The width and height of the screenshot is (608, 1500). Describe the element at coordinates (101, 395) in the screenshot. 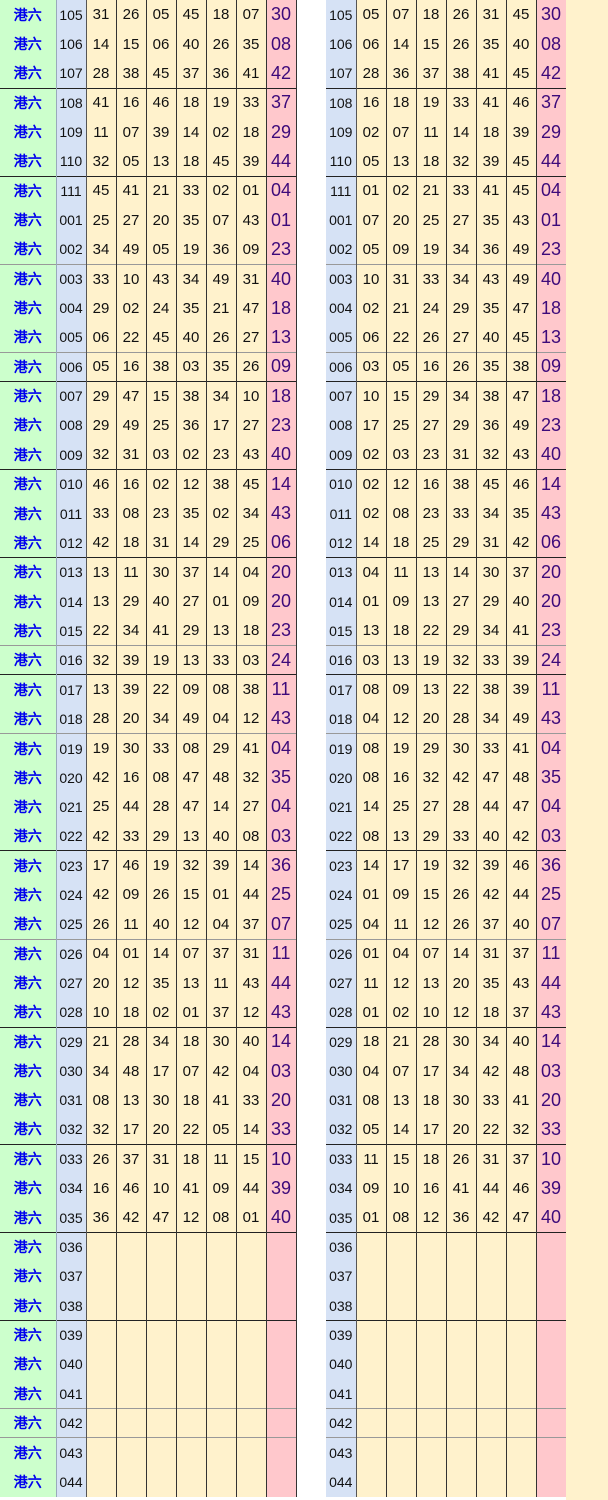

I see `drawn-number: 29` at that location.